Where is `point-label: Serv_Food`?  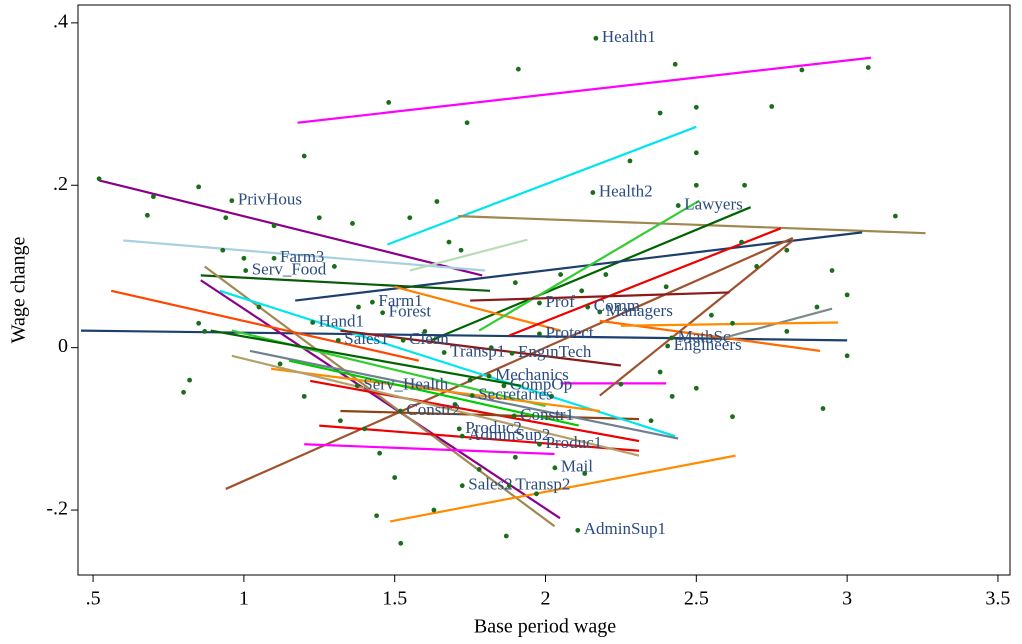
point-label: Serv_Food is located at coordinates (289, 268).